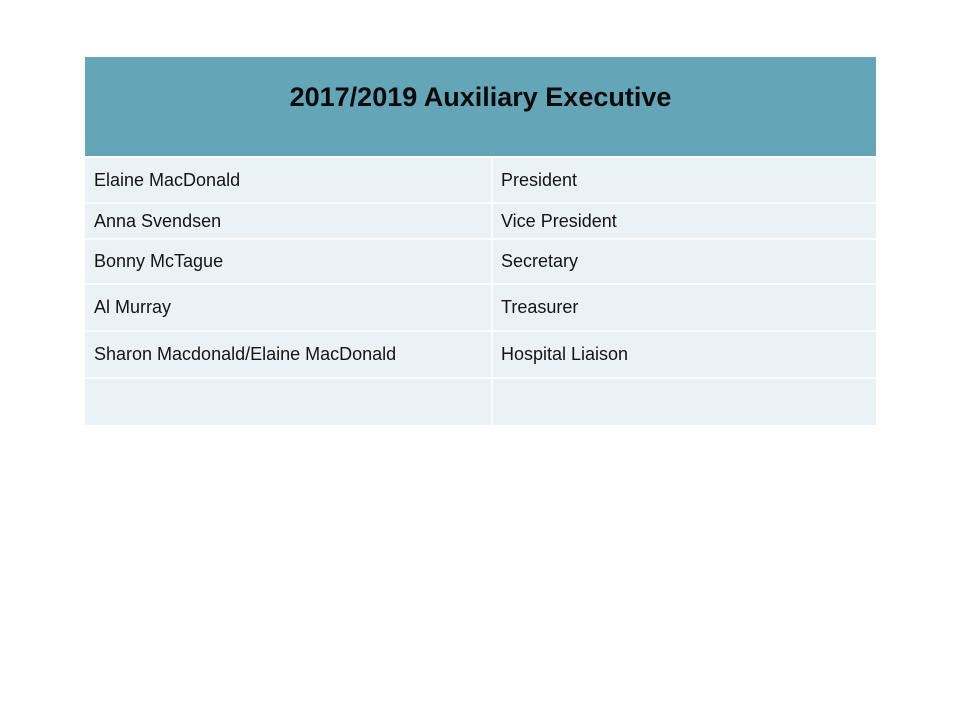 The image size is (960, 720). Describe the element at coordinates (540, 261) in the screenshot. I see `role-cell: Secretary` at that location.